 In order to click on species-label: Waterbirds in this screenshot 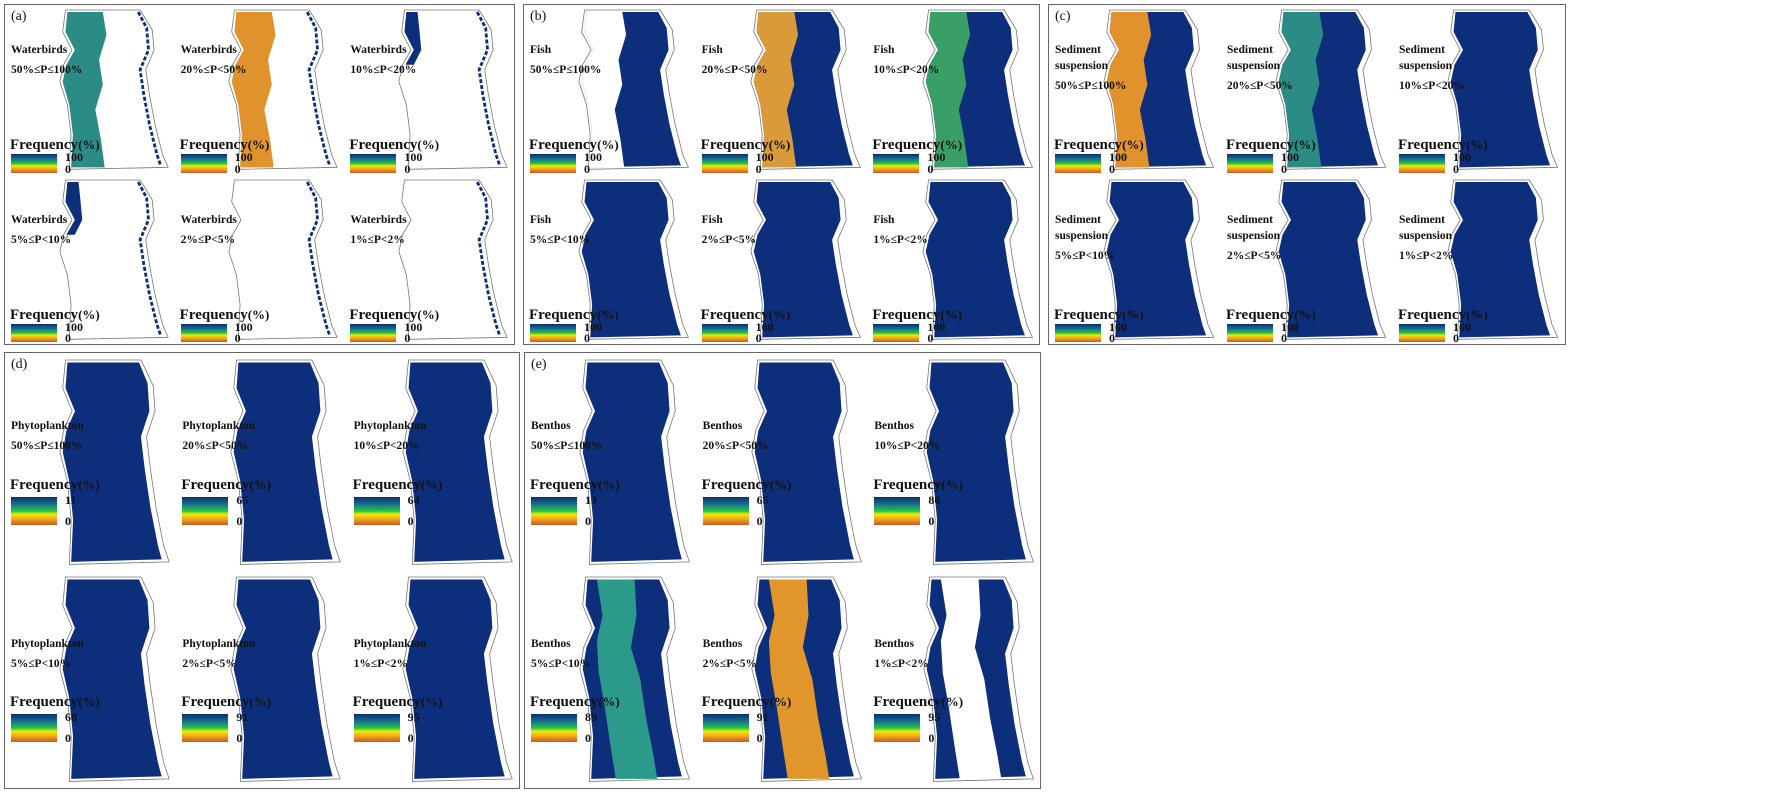, I will do `click(208, 219)`.